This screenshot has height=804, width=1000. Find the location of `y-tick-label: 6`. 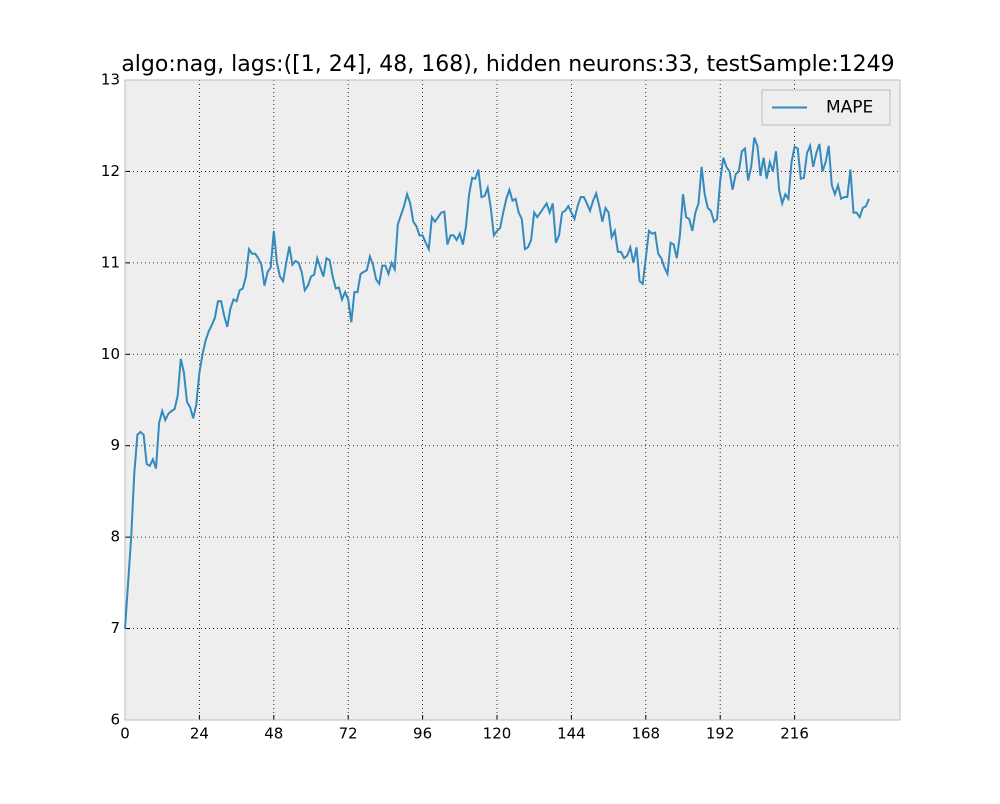

y-tick-label: 6 is located at coordinates (115, 720).